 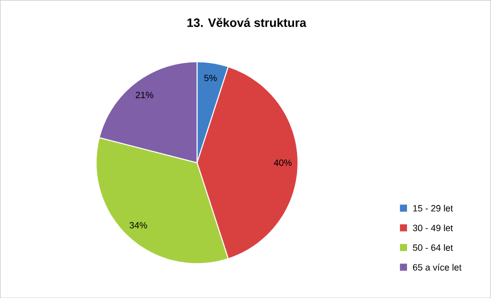 I want to click on legend-label: 65 a více let, so click(x=437, y=267).